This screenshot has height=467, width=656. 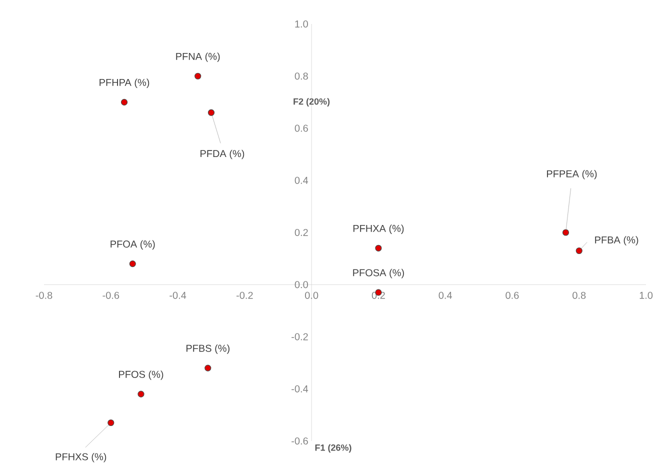 What do you see at coordinates (301, 76) in the screenshot?
I see `y-tick-label: 0.8` at bounding box center [301, 76].